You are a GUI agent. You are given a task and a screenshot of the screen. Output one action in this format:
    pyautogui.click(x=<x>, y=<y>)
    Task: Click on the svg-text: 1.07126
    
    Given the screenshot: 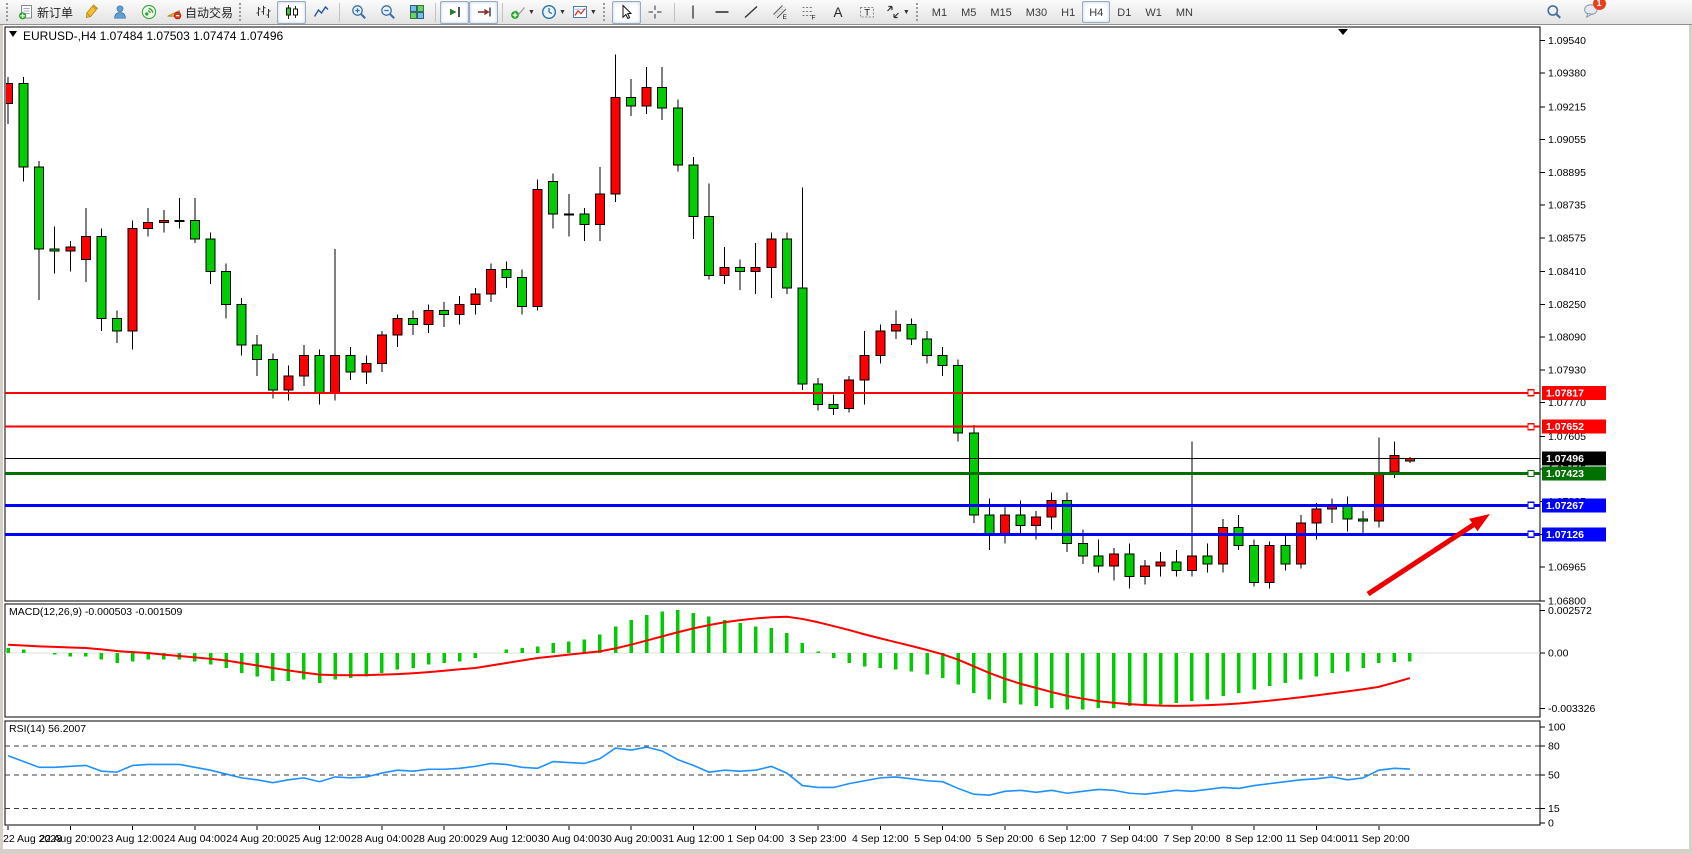 What is the action you would take?
    pyautogui.click(x=1565, y=535)
    